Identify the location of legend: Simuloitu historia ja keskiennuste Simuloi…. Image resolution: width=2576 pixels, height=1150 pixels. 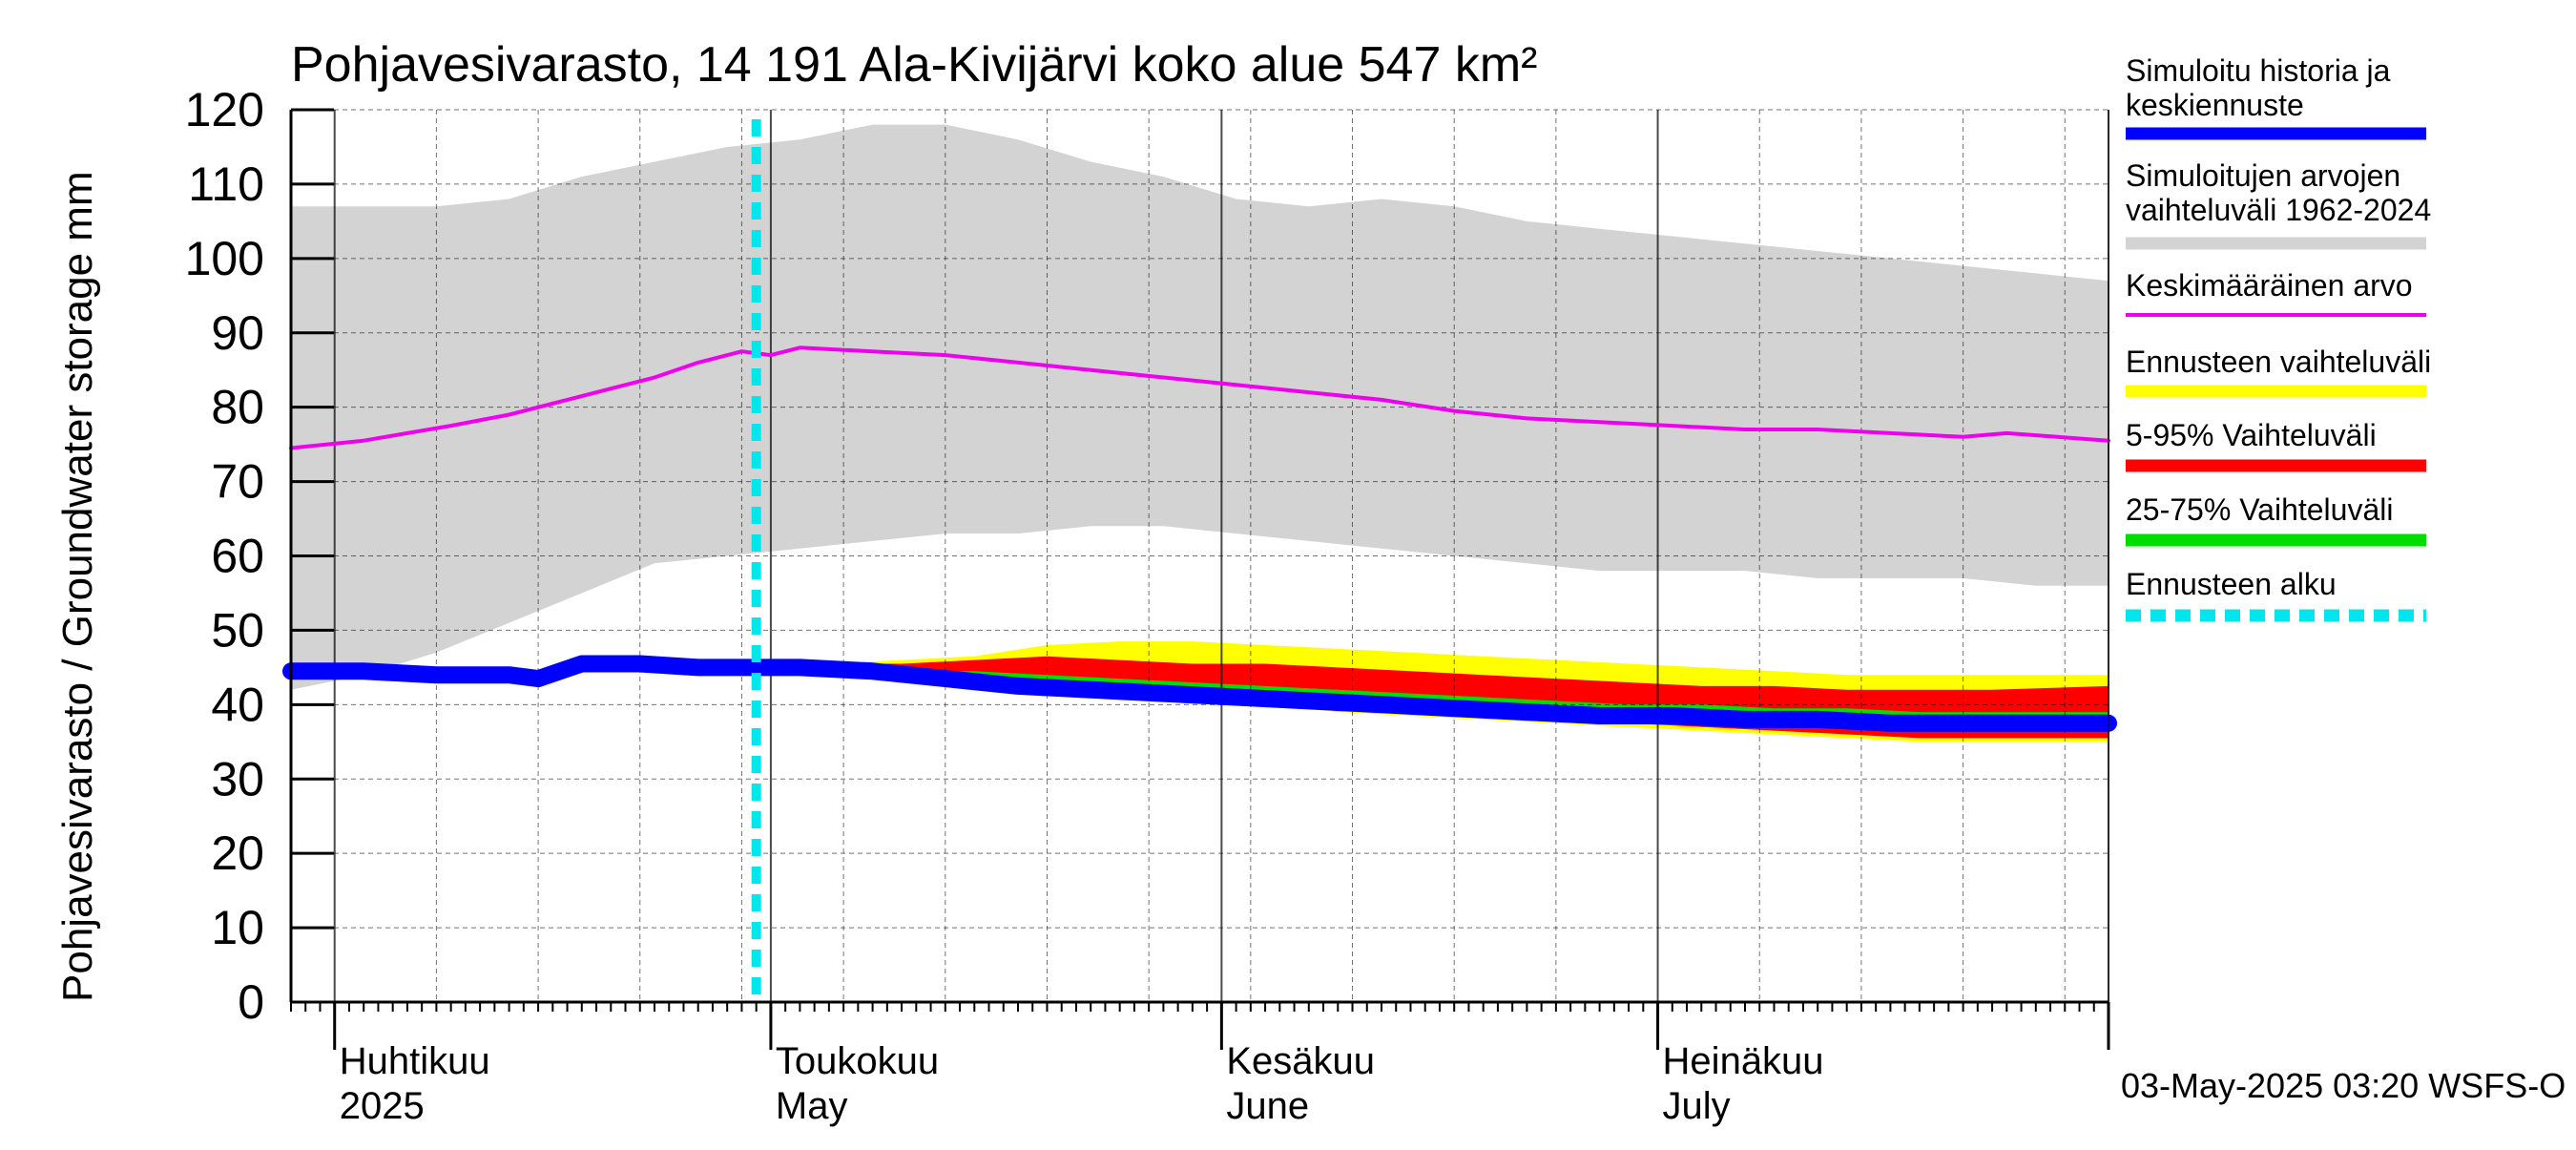
(2278, 337).